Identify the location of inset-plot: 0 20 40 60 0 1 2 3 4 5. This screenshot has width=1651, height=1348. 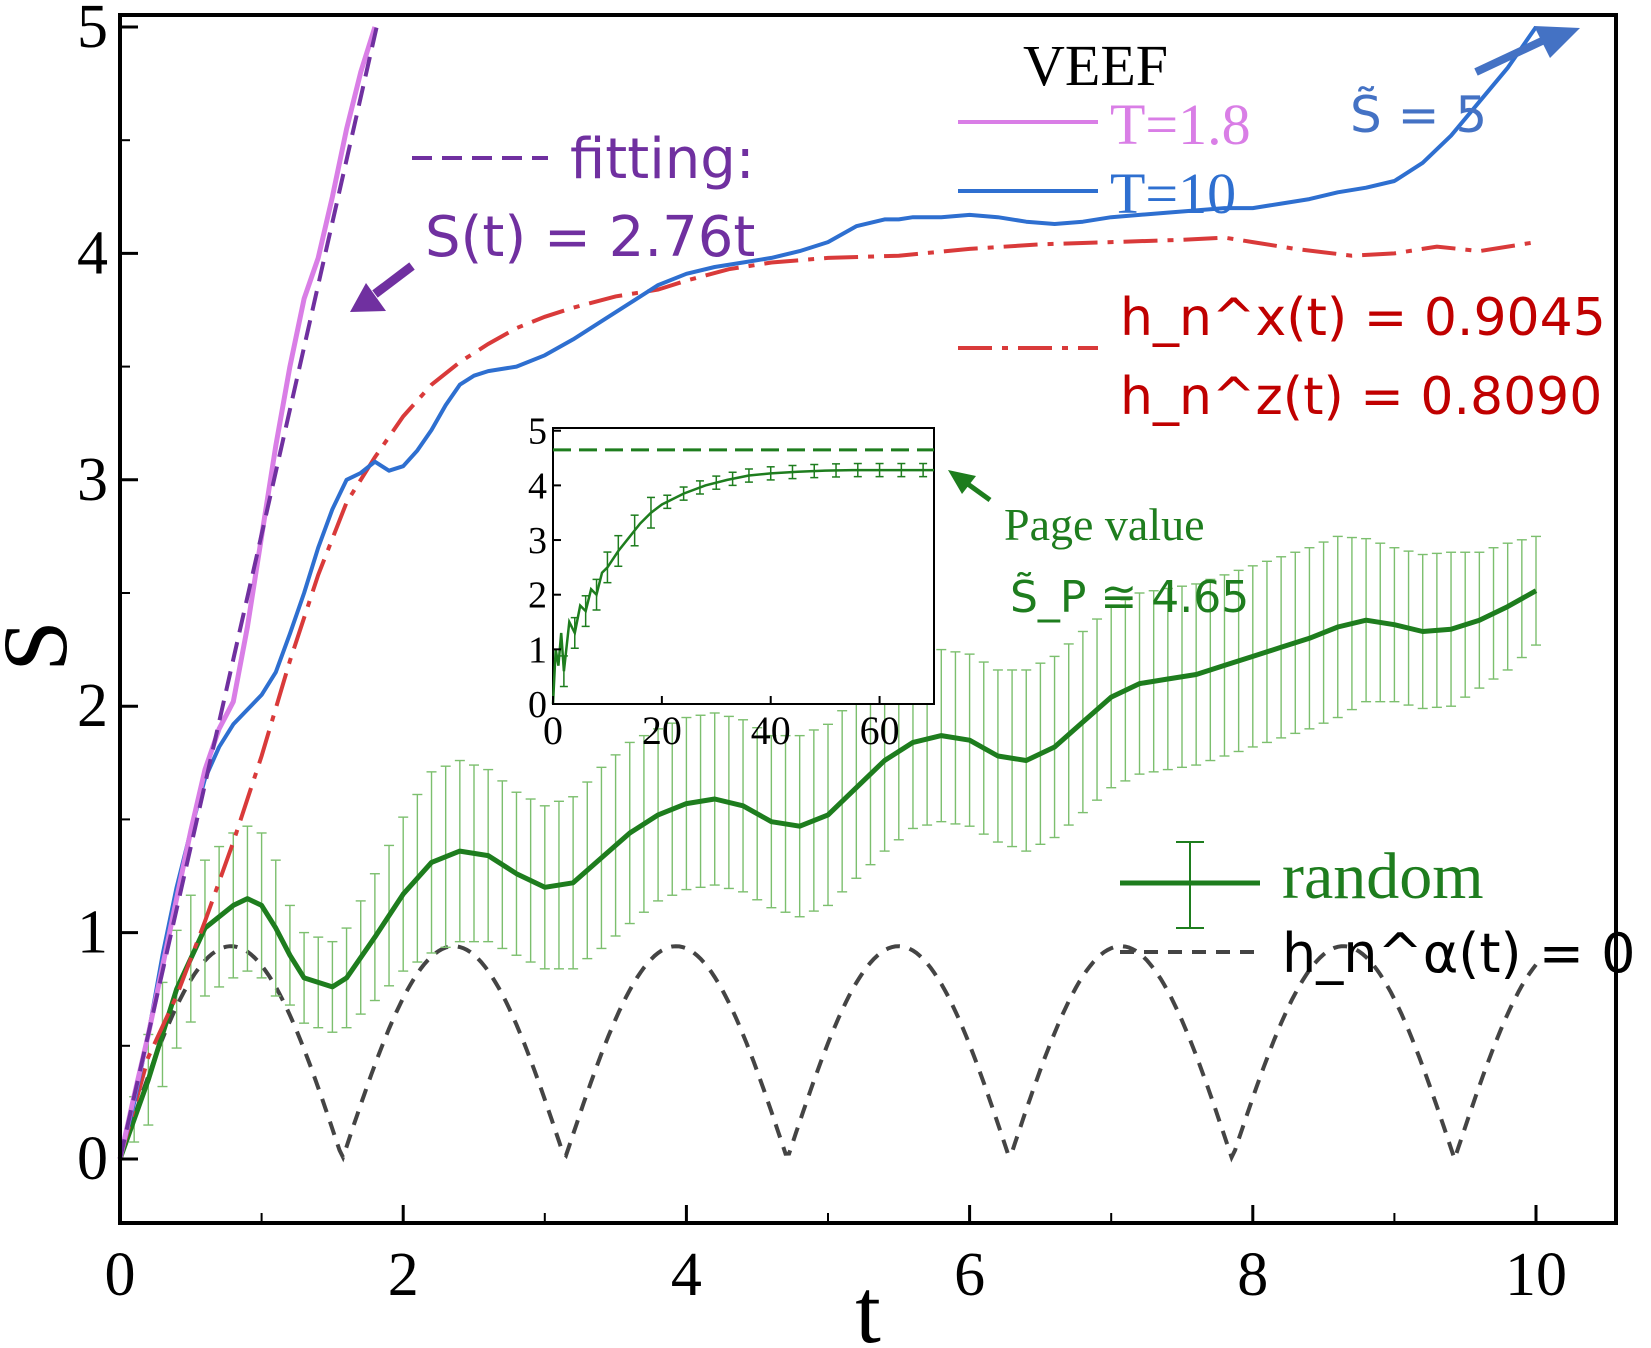
(731, 582).